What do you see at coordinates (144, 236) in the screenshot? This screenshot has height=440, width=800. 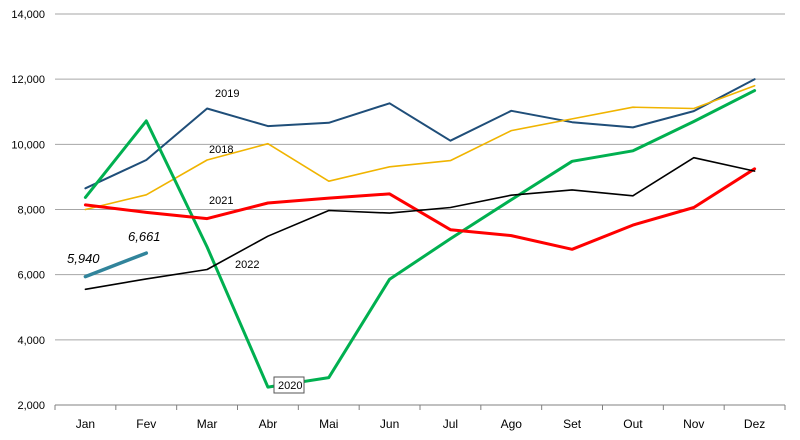 I see `data-label-fev: 6,661` at bounding box center [144, 236].